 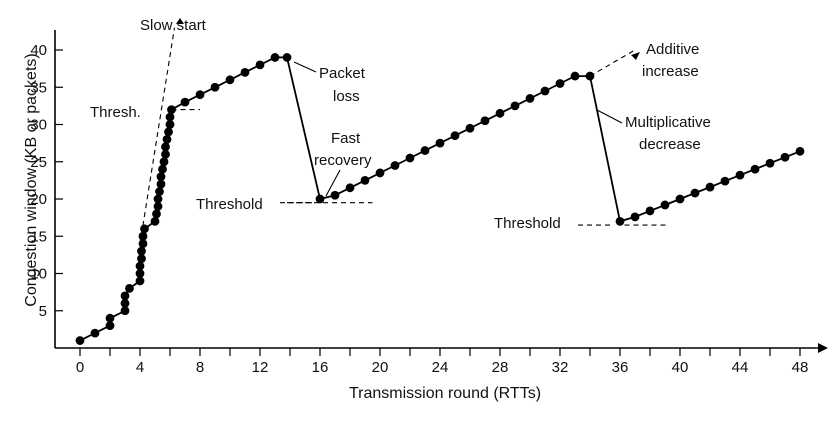 I want to click on y-axis-title: Congestion window (KB or packets), so click(x=31, y=179).